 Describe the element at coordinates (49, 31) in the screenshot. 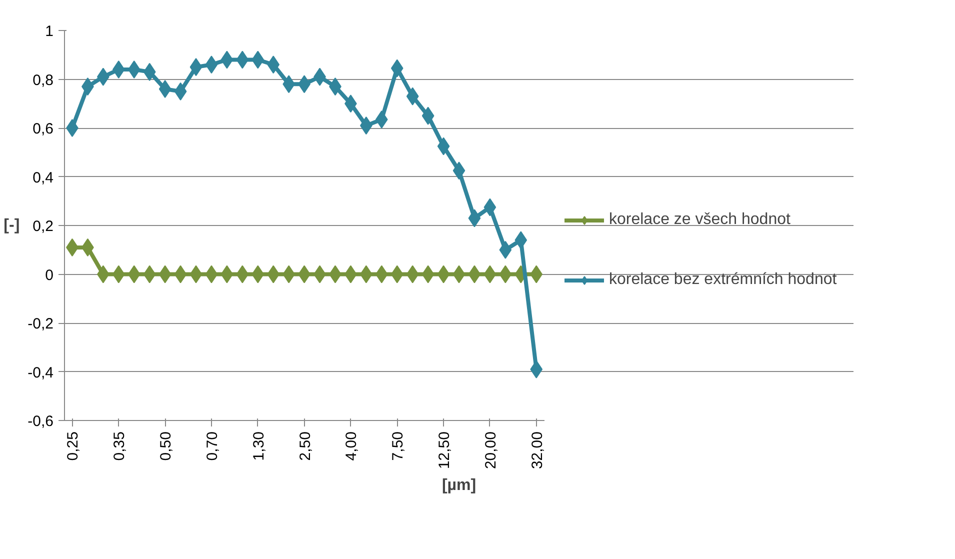

I see `y-tick-label: 1` at that location.